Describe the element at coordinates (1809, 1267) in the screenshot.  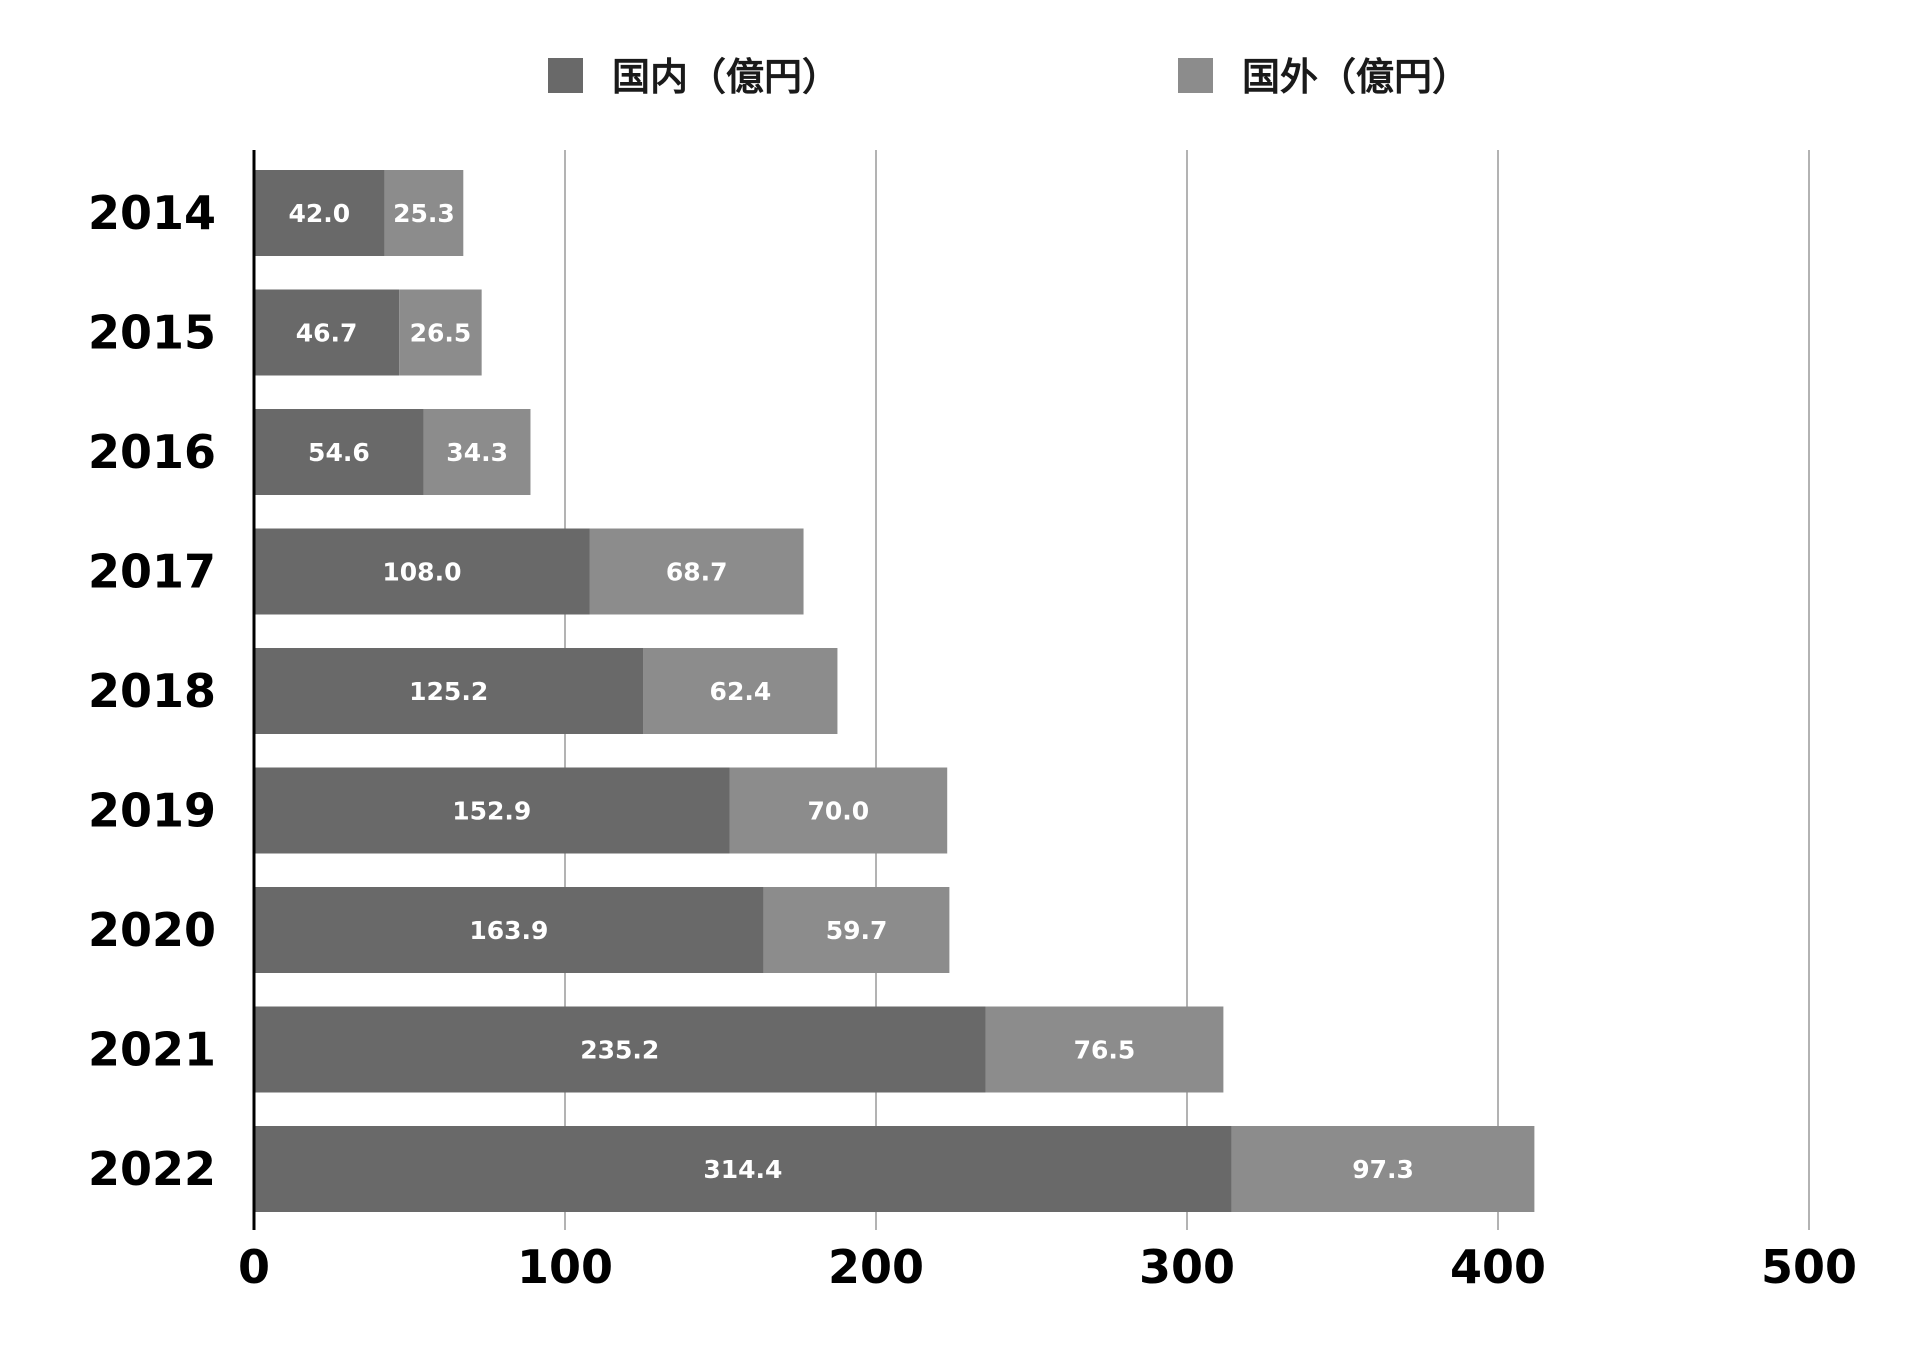
I see `x-tick-label: 500` at that location.